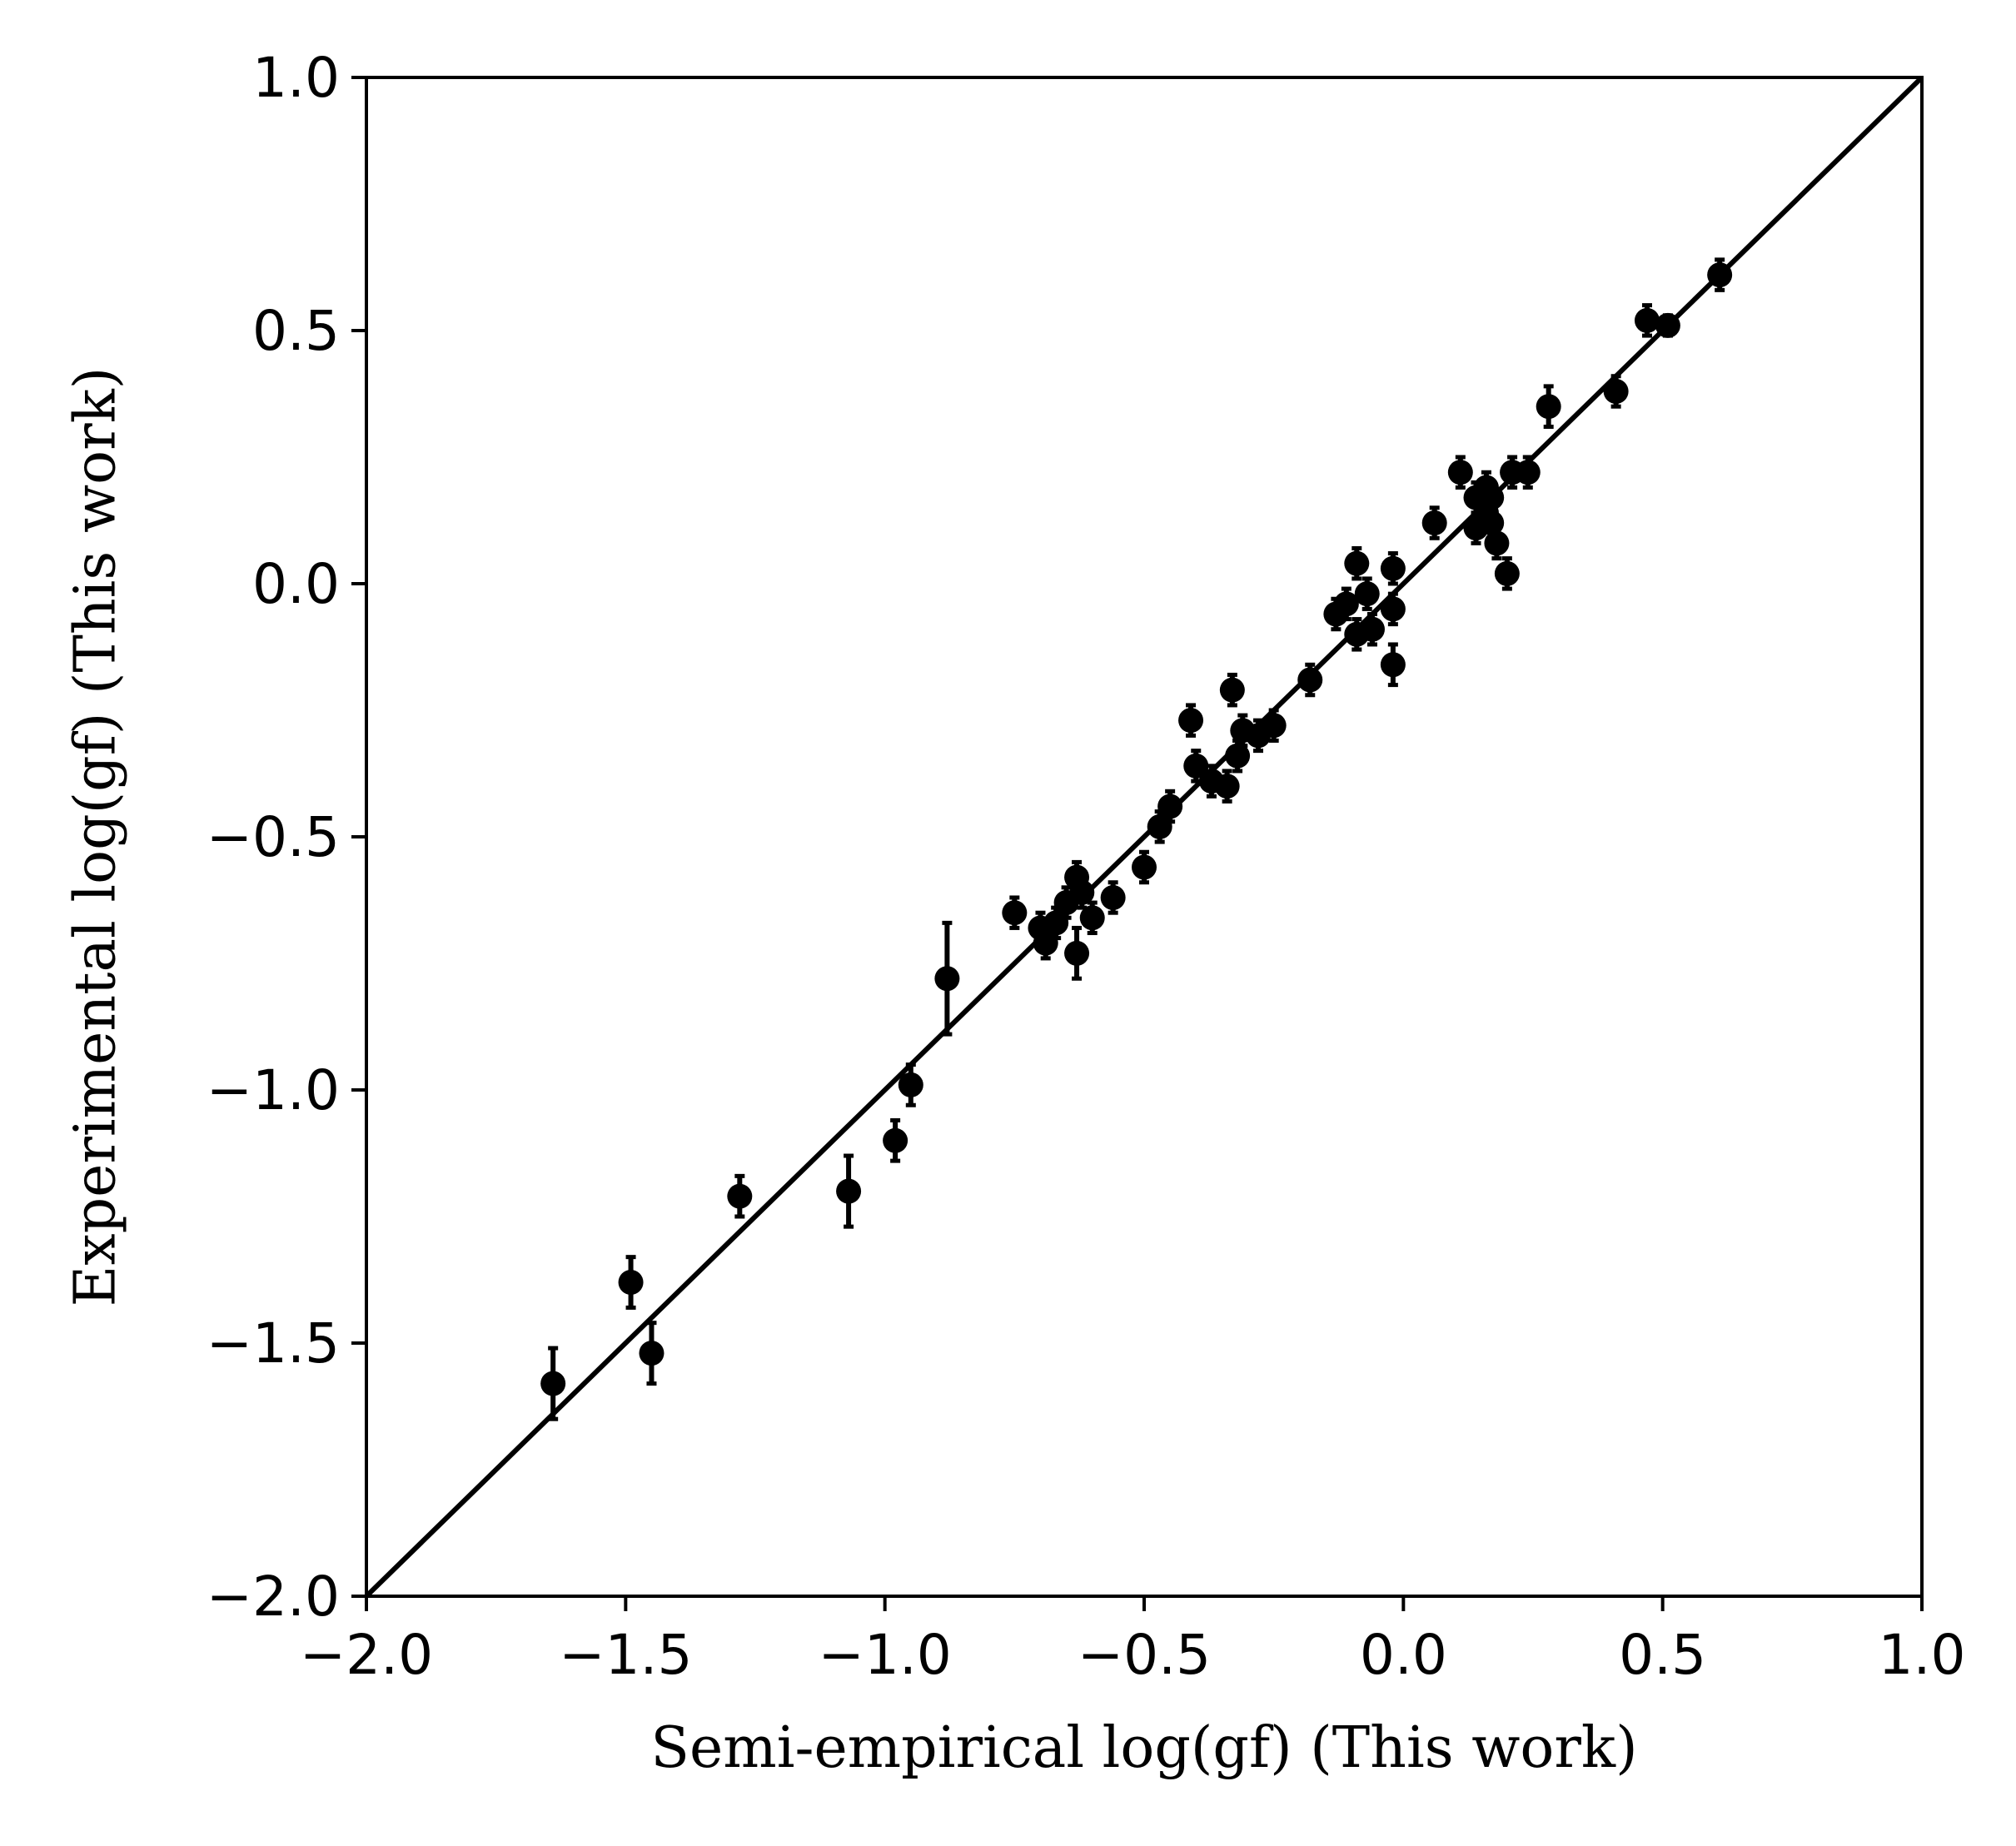 The width and height of the screenshot is (2016, 1846). I want to click on x-axis-title: Semi-empirical log(gf) (This work), so click(1143, 1748).